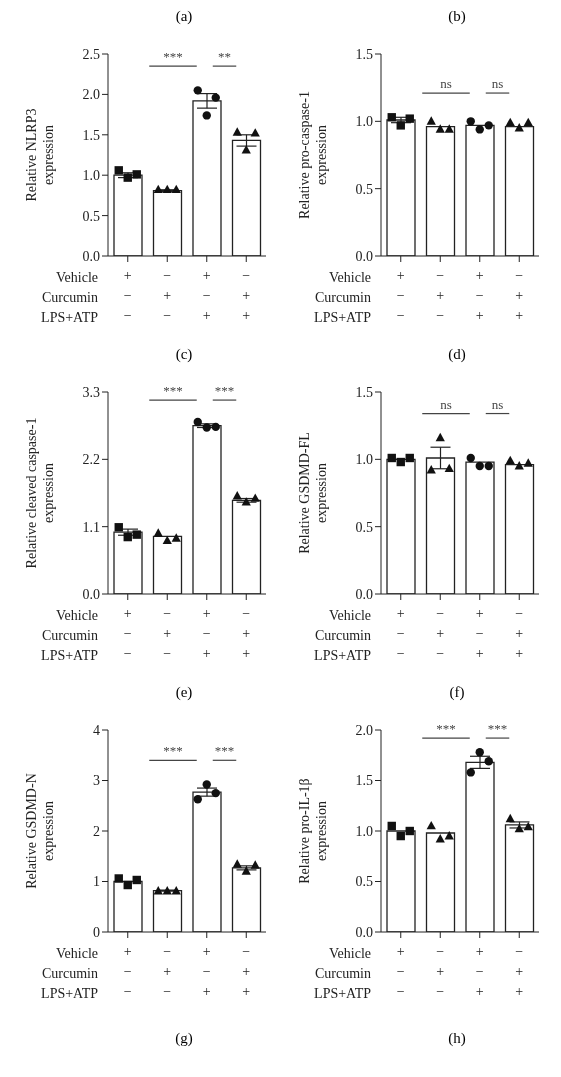  I want to click on y-tick-label: 3, so click(96, 781).